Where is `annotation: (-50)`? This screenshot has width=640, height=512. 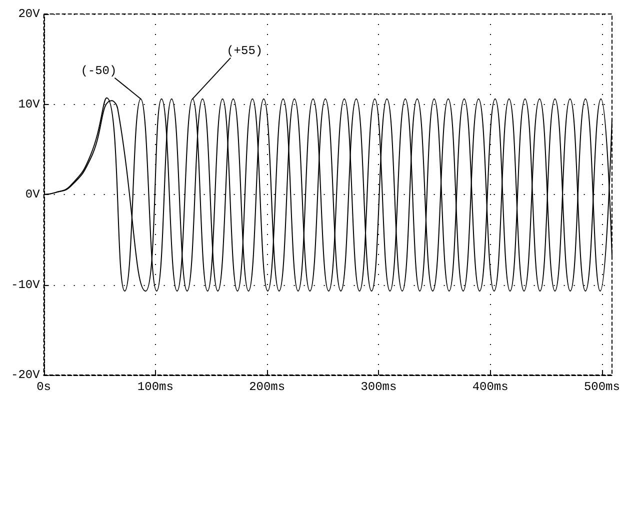
annotation: (-50) is located at coordinates (98, 71).